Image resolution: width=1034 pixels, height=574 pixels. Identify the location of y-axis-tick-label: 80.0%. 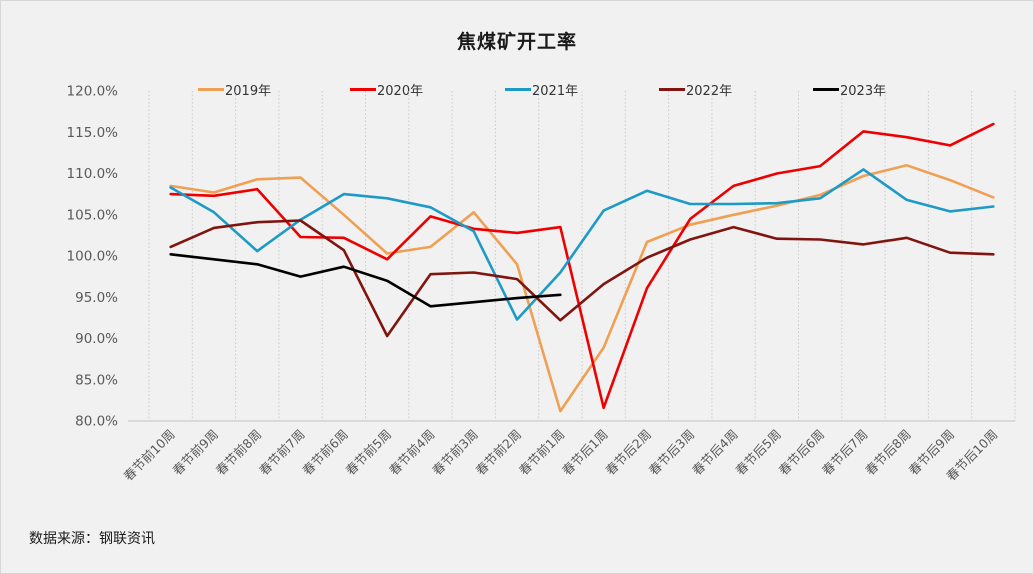
(96, 422).